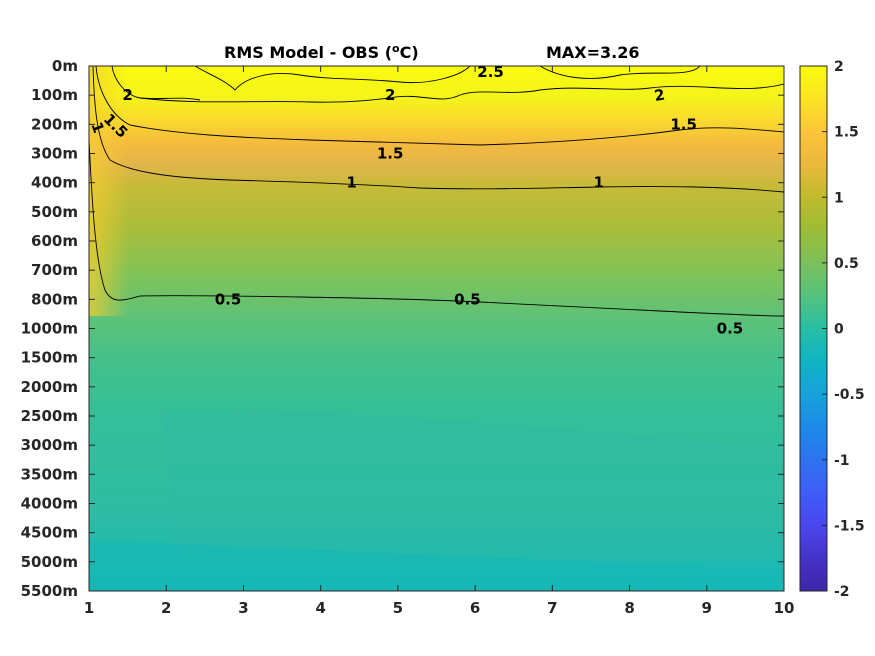 Image resolution: width=875 pixels, height=656 pixels. What do you see at coordinates (321, 52) in the screenshot?
I see `chart-title: RMS Model - OBS (oC)` at bounding box center [321, 52].